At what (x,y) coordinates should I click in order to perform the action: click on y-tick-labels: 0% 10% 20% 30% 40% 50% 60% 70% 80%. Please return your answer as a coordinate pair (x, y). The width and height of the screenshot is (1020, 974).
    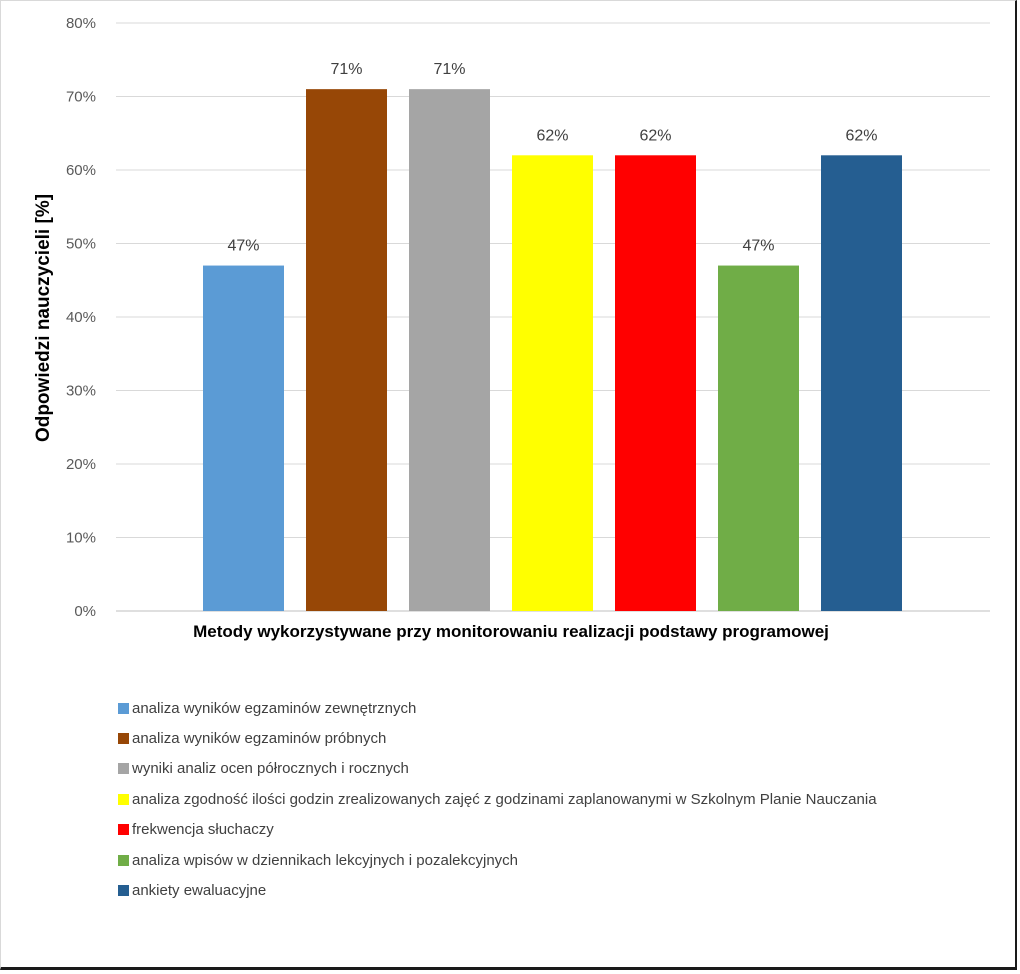
    Looking at the image, I should click on (81, 317).